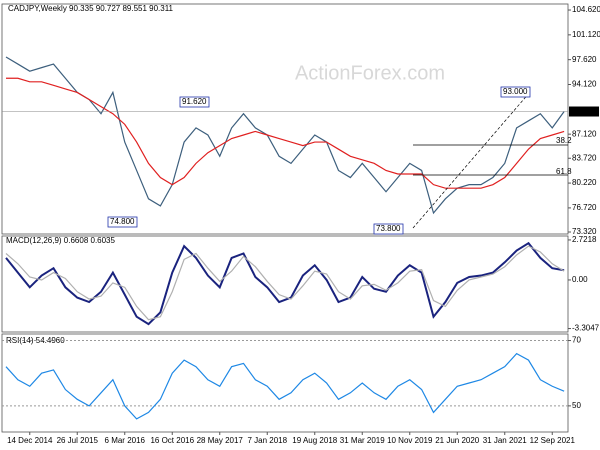  What do you see at coordinates (586, 9) in the screenshot?
I see `y-tick-label: 104.620` at bounding box center [586, 9].